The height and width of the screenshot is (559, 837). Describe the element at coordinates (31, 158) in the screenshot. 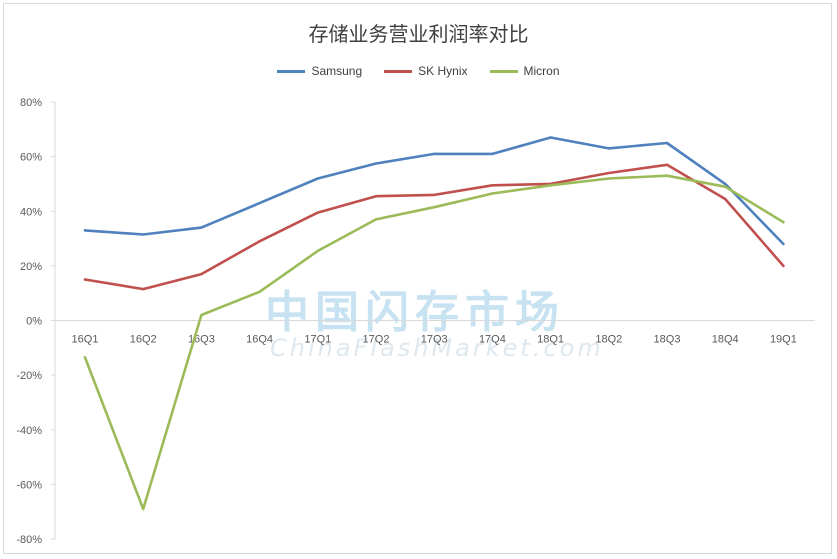

I see `y-tick-label: 60%` at that location.